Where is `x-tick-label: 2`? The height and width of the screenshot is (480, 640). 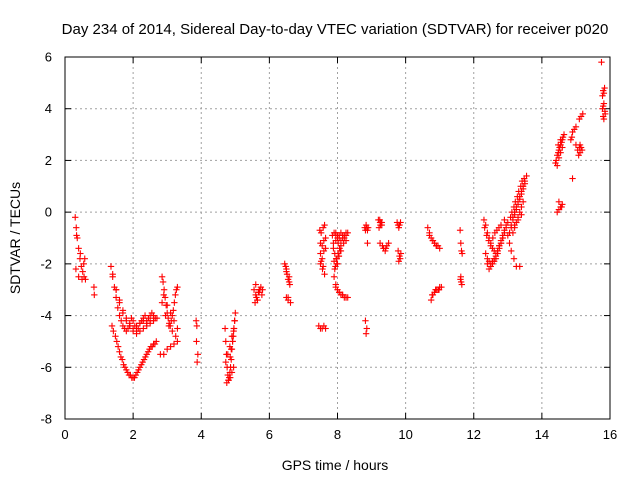
x-tick-label: 2 is located at coordinates (133, 434).